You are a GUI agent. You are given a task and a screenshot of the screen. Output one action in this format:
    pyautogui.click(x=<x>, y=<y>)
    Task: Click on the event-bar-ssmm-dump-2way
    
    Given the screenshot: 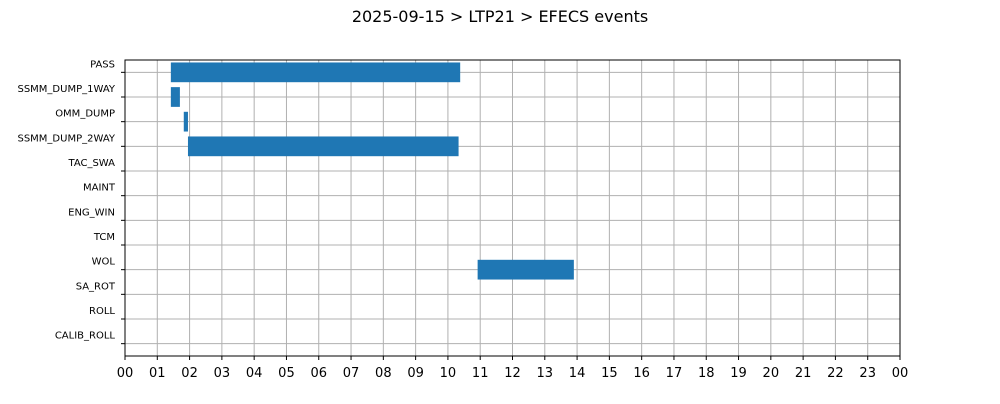 What is the action you would take?
    pyautogui.click(x=323, y=146)
    